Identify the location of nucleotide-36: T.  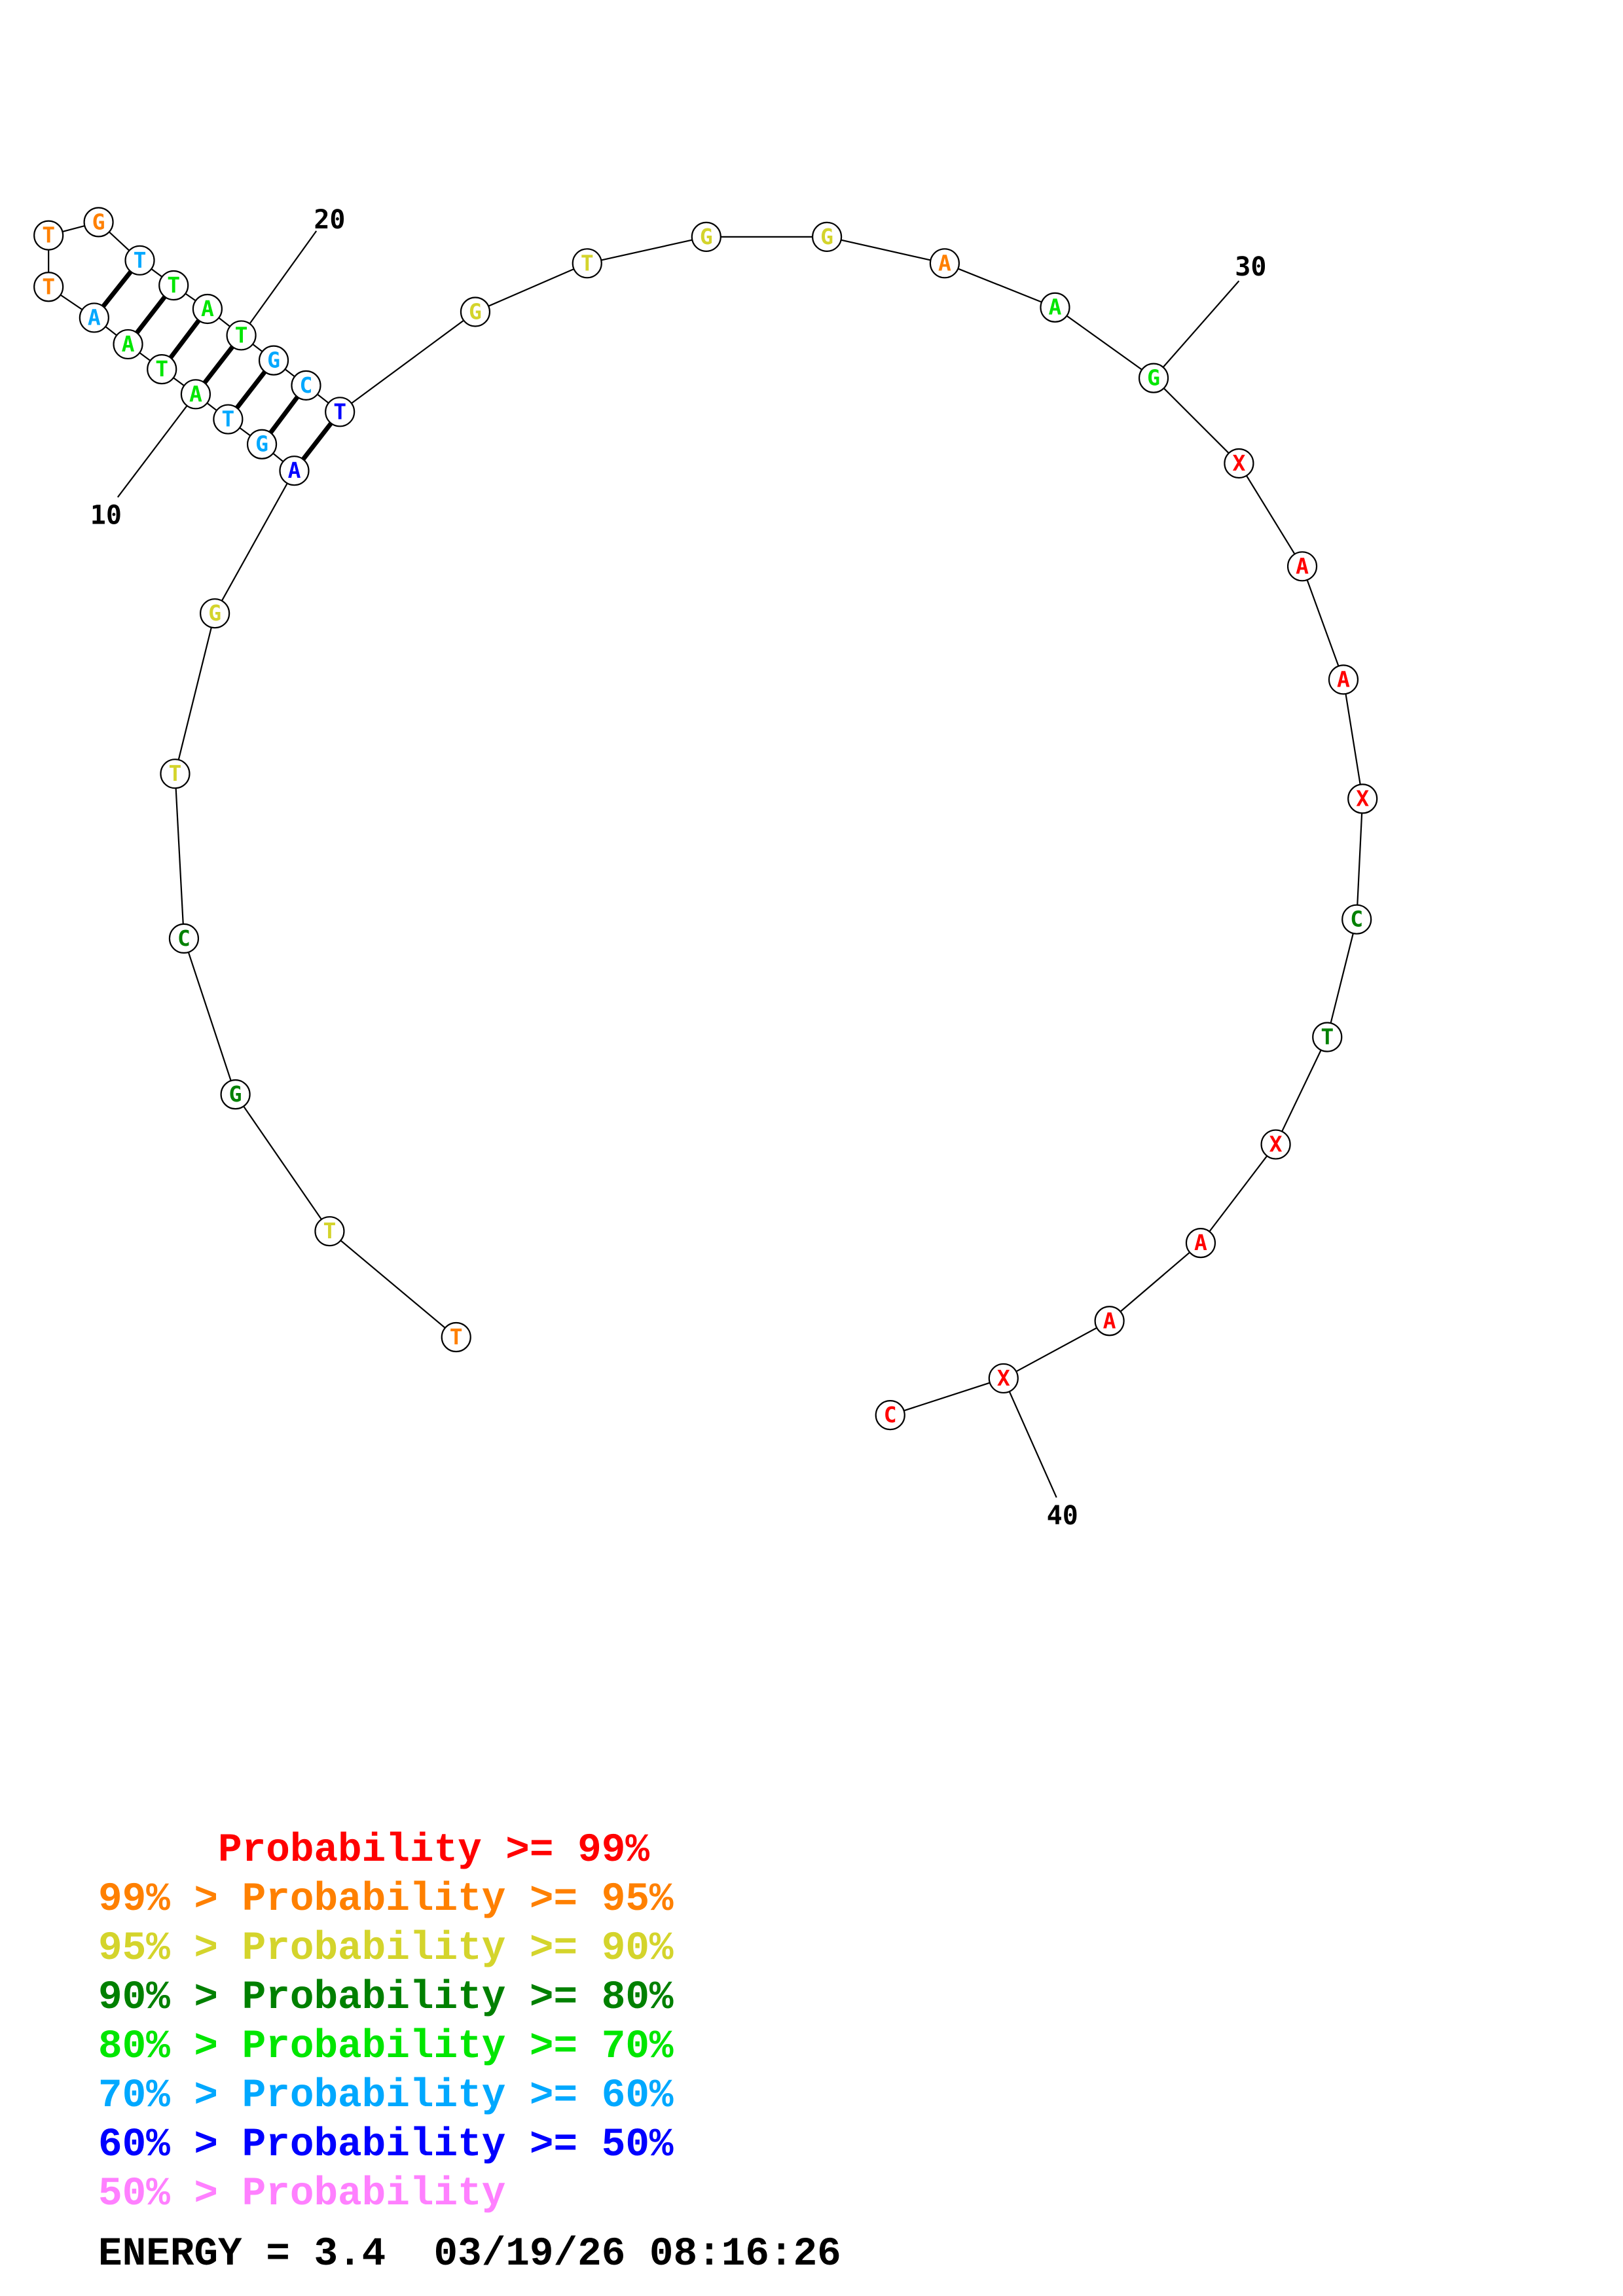
(1327, 1037).